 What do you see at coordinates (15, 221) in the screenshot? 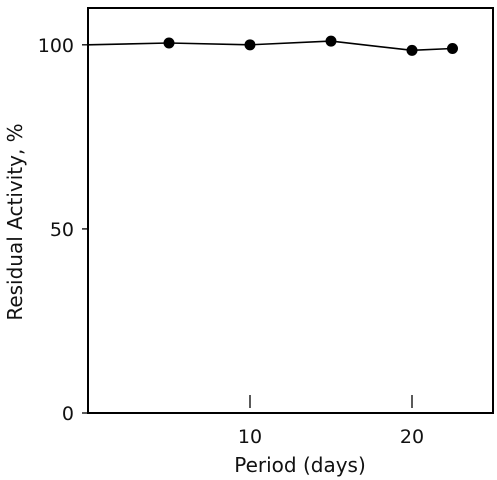
I see `y-axis-title: Residual Activity, %` at bounding box center [15, 221].